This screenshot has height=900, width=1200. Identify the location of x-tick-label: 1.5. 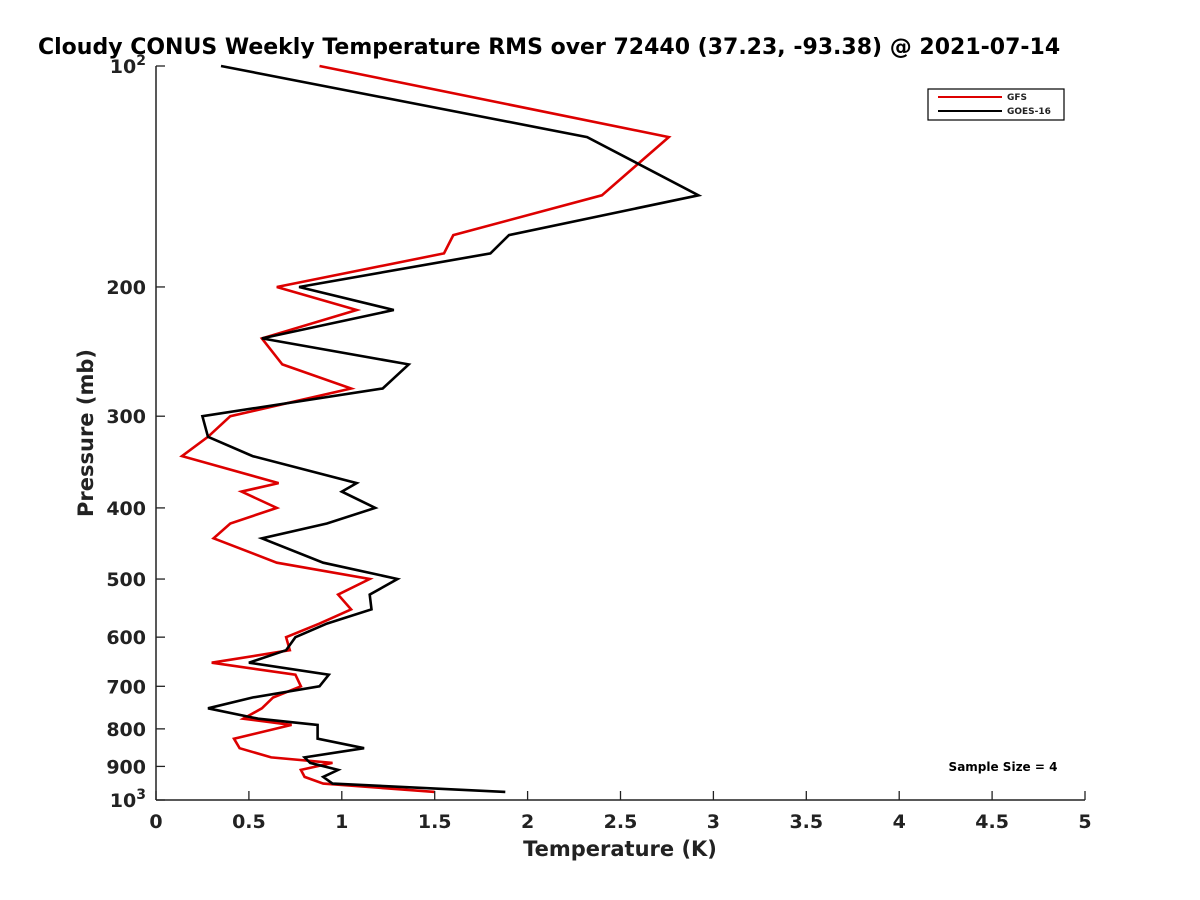
(435, 822).